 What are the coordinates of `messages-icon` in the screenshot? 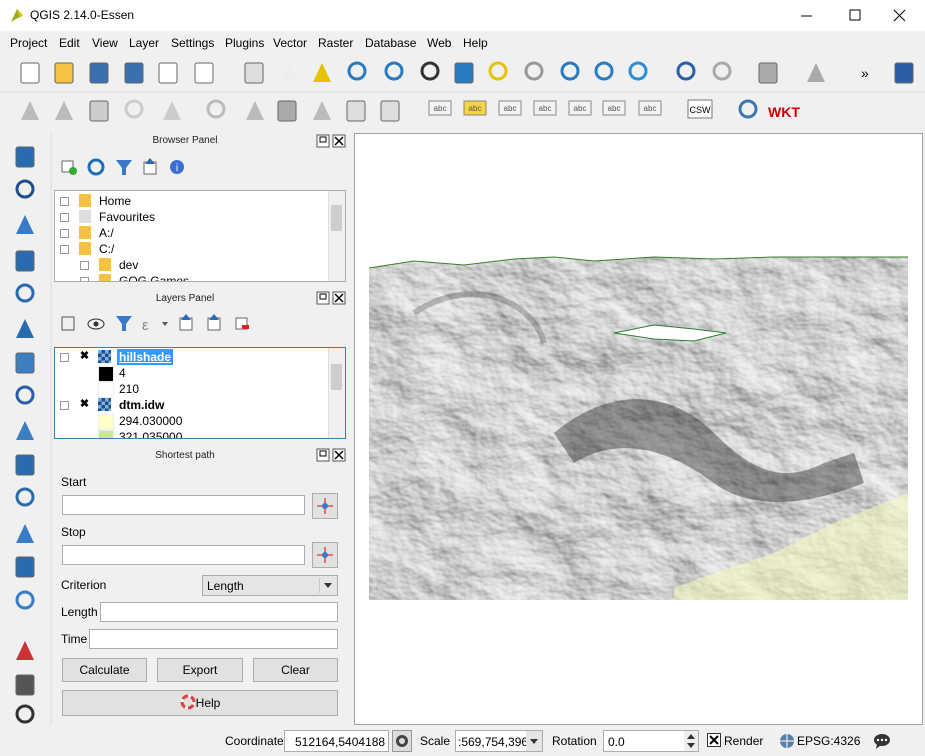 It's located at (882, 741).